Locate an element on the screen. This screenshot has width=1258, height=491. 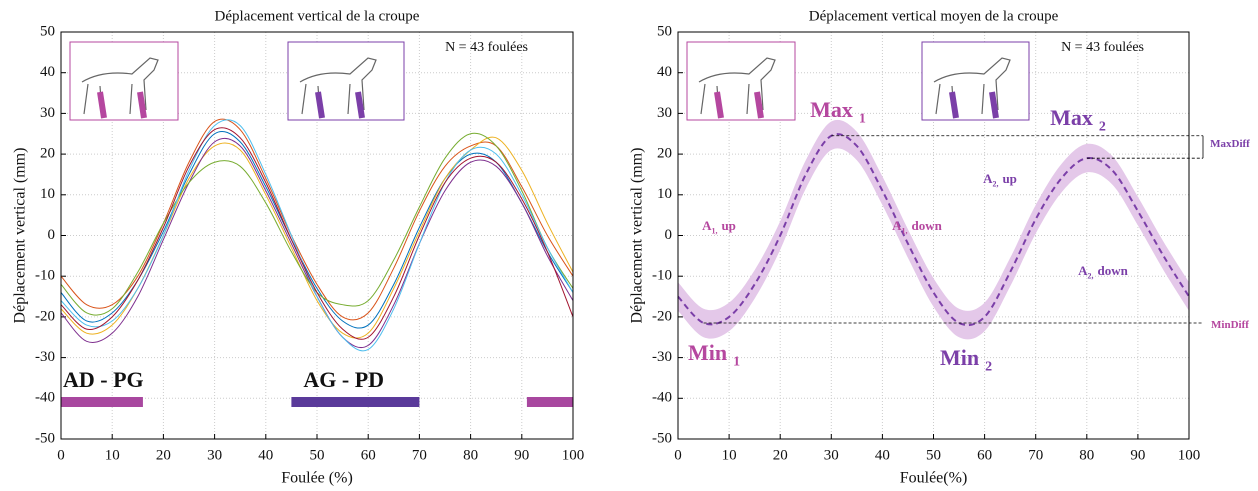
annotation-sub: 2 is located at coordinates (988, 367).